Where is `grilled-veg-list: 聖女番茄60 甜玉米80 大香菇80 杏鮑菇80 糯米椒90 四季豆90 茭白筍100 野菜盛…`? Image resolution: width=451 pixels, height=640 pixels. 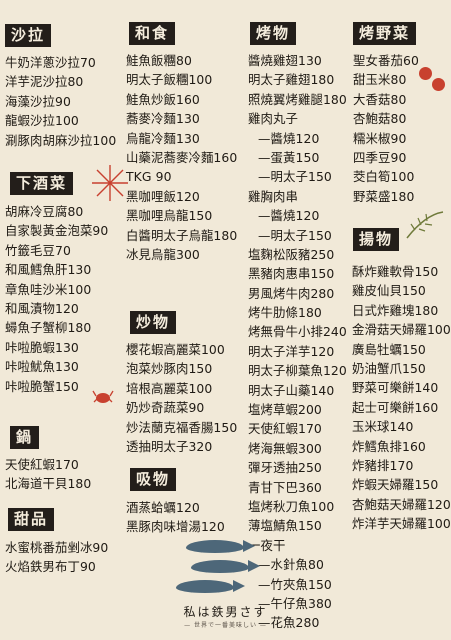
grilled-veg-list: 聖女番茄60 甜玉米80 大香菇80 杏鮑菇80 糯米椒90 四季豆90 茭白筍100 野菜盛… is located at coordinates (386, 128).